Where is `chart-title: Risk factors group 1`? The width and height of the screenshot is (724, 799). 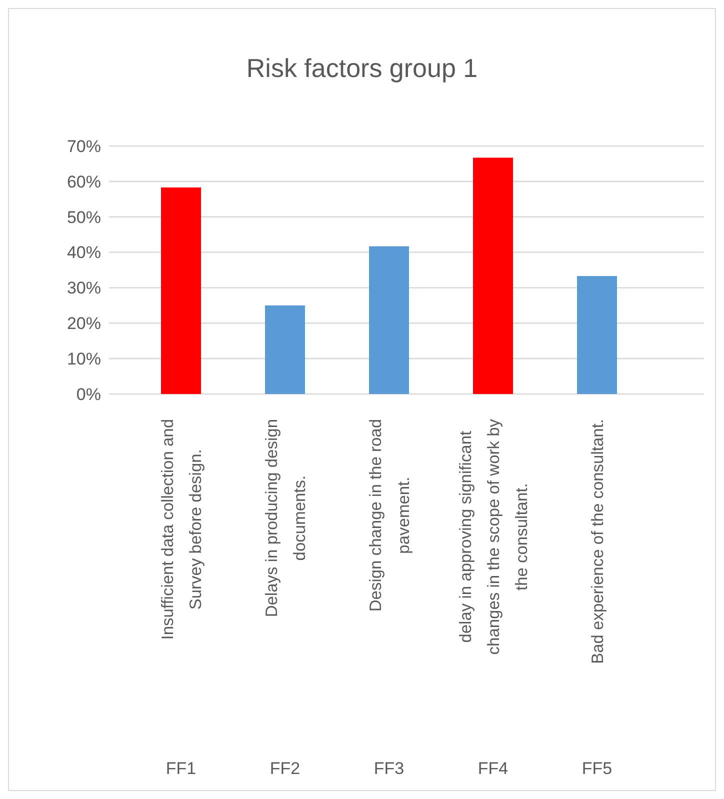
chart-title: Risk factors group 1 is located at coordinates (362, 68).